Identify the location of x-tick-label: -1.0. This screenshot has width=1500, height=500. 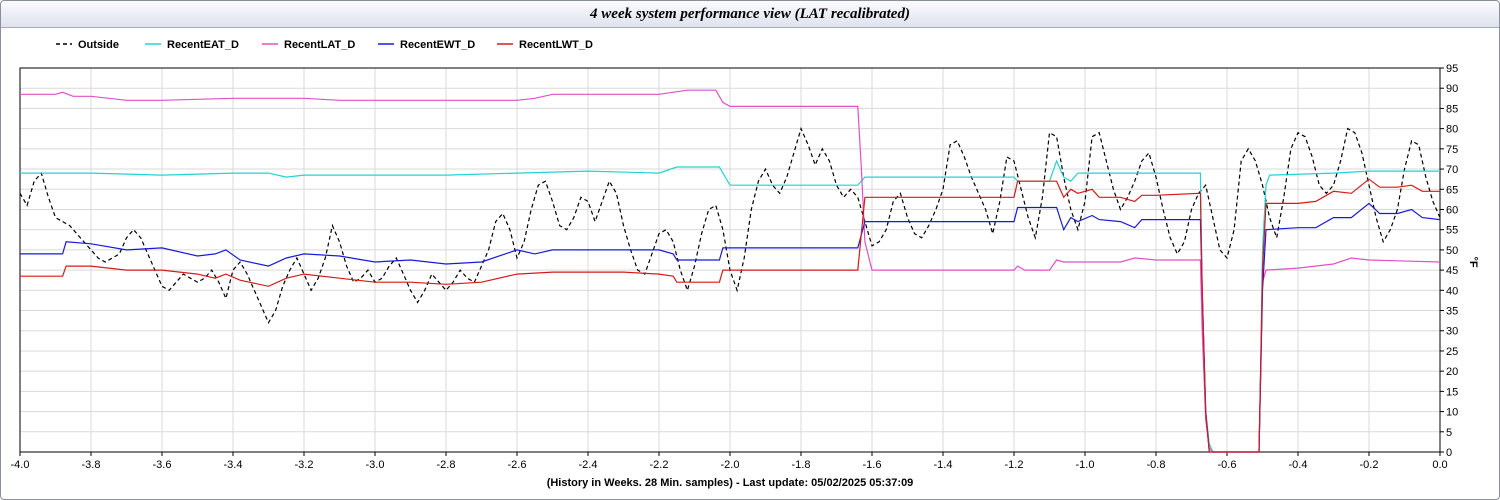
(1085, 465).